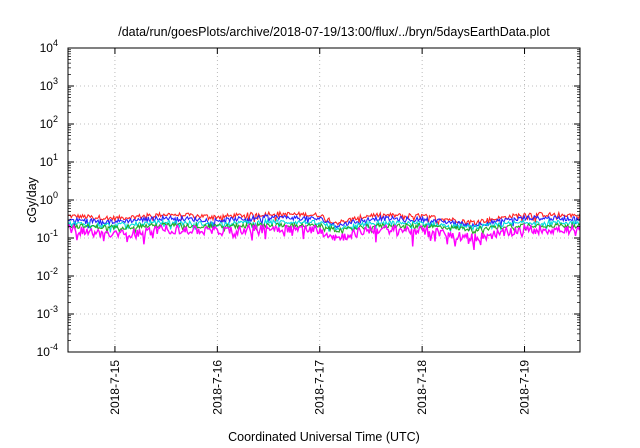  I want to click on y-tick-label: 10⁻³, so click(47, 312).